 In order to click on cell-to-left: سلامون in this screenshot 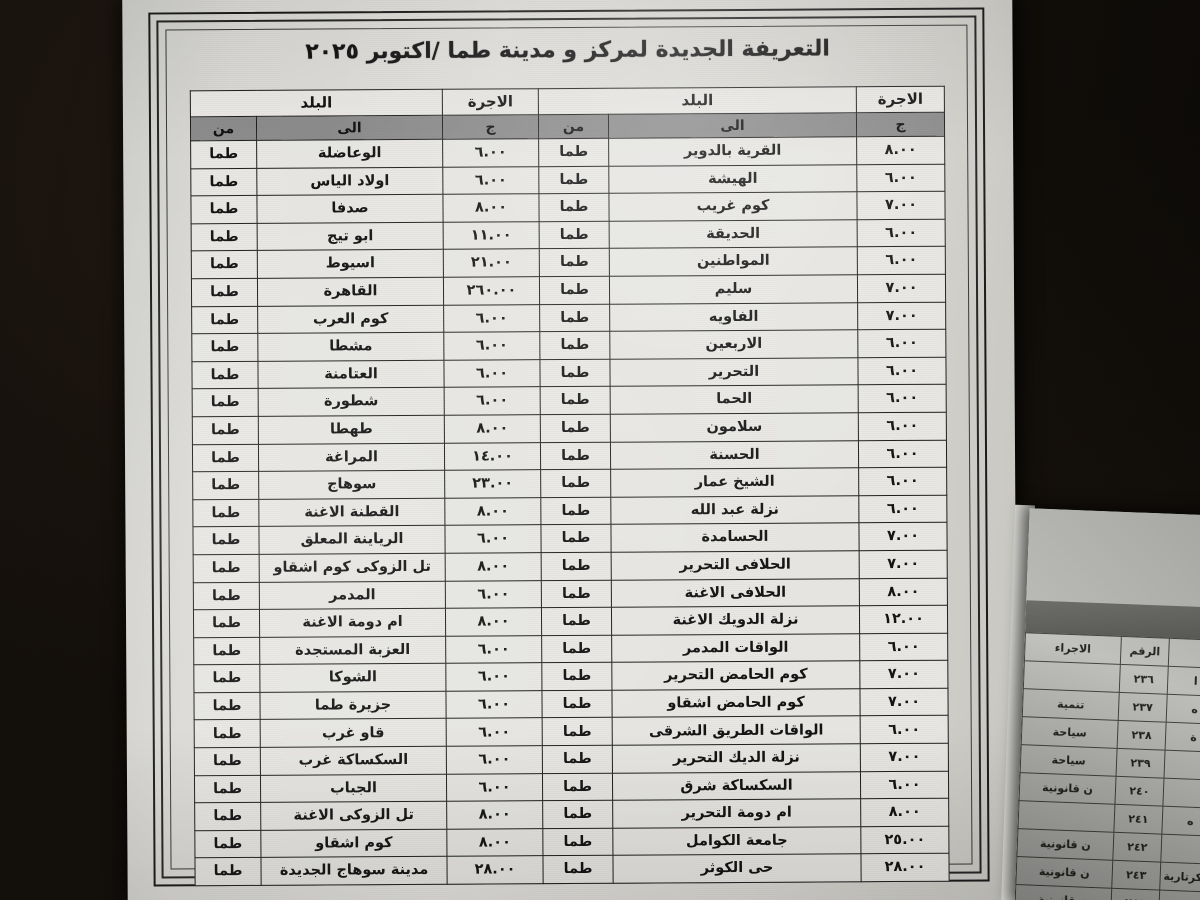, I will do `click(734, 427)`.